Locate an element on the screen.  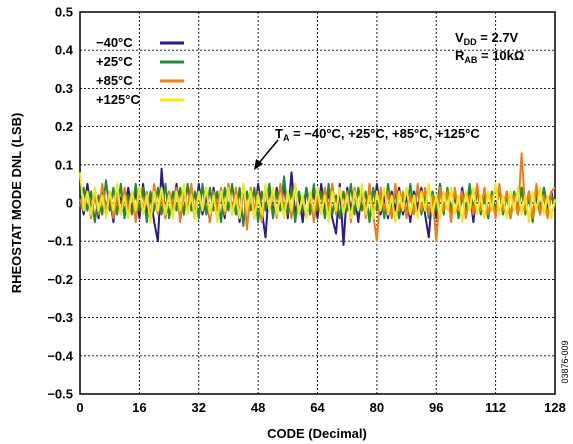
annotation-arrow-line is located at coordinates (268, 151).